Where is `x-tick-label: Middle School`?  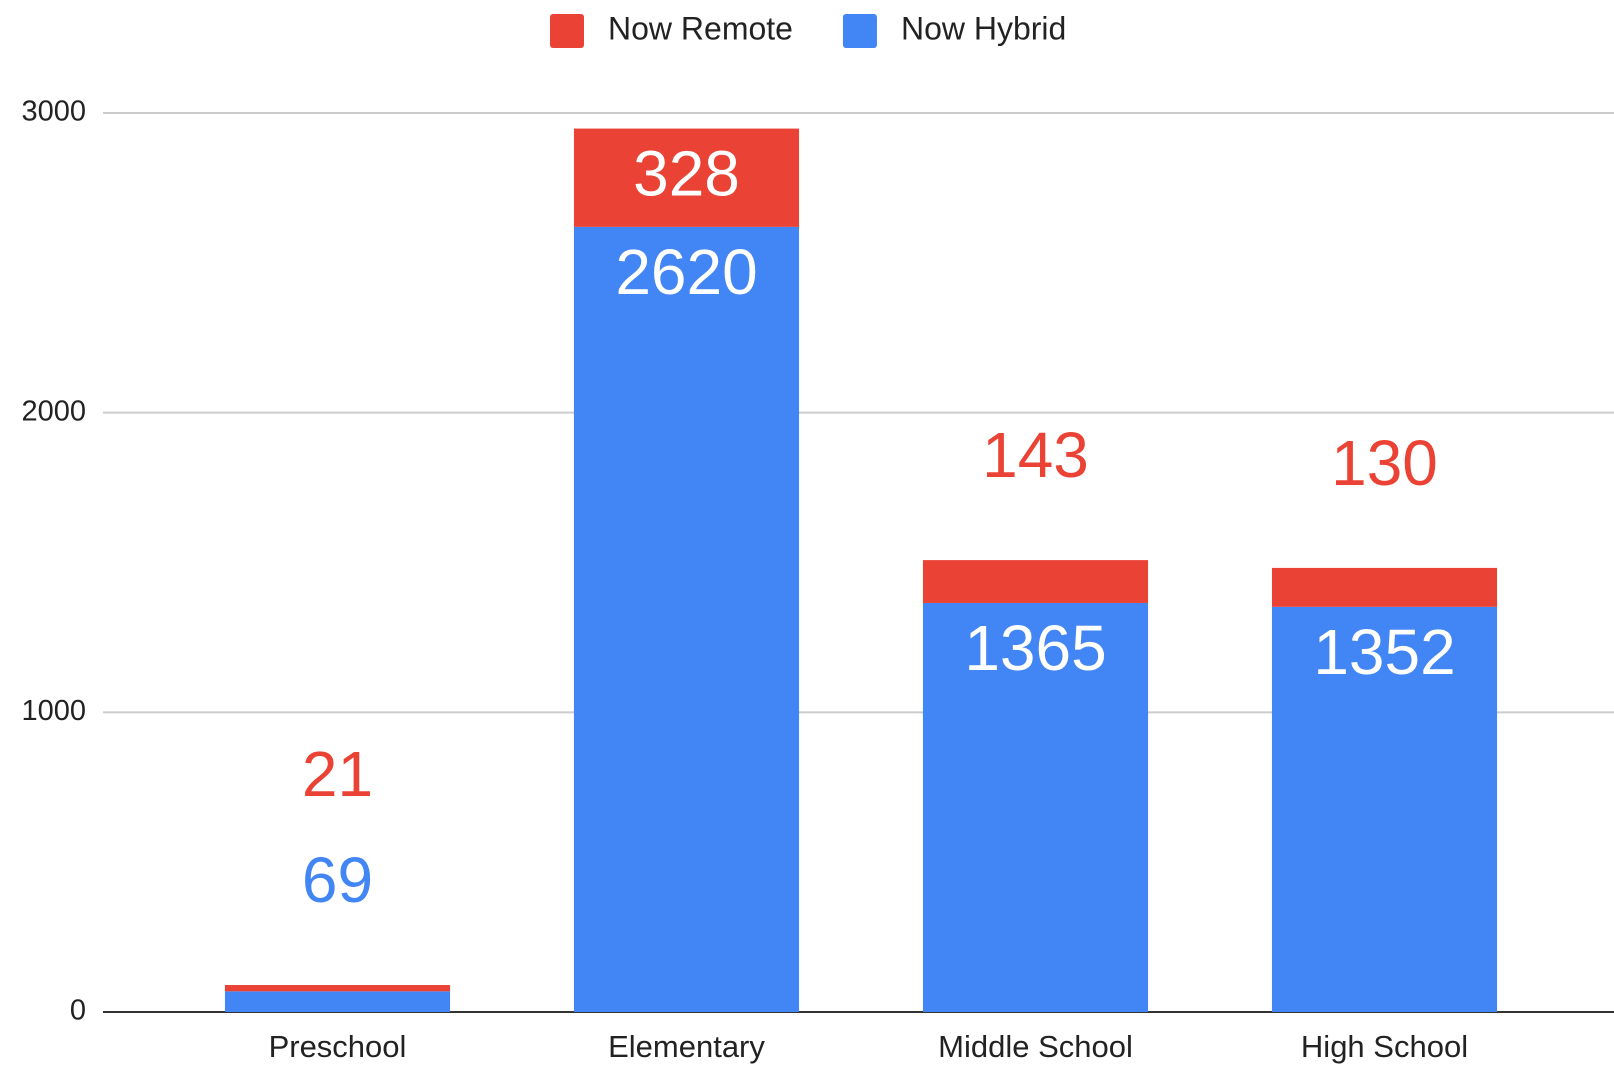 x-tick-label: Middle School is located at coordinates (1035, 1046).